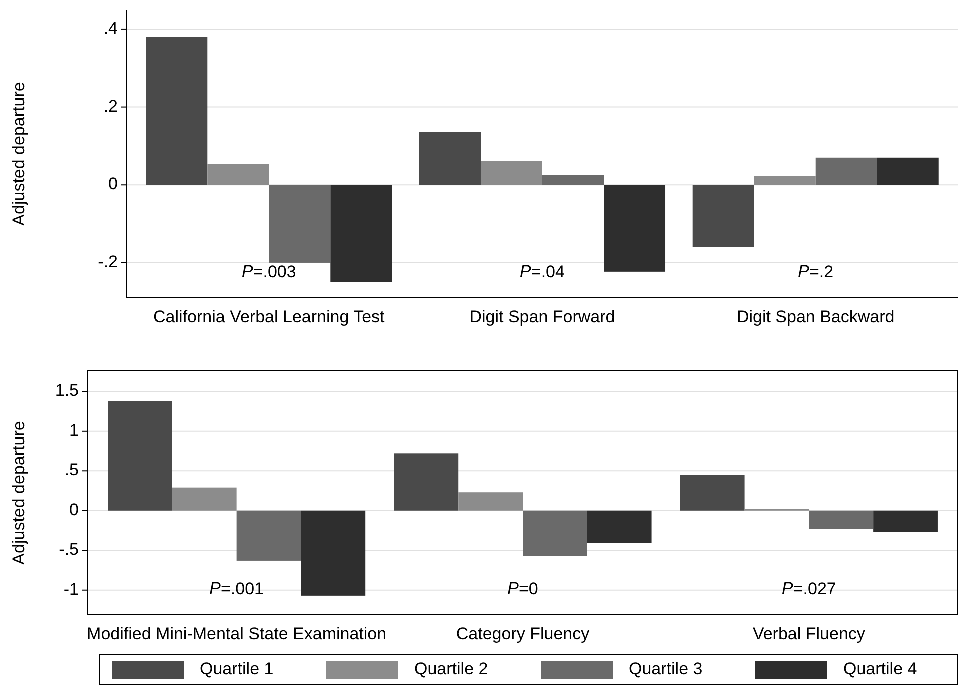 The height and width of the screenshot is (685, 966). I want to click on annotation: P=.2, so click(816, 272).